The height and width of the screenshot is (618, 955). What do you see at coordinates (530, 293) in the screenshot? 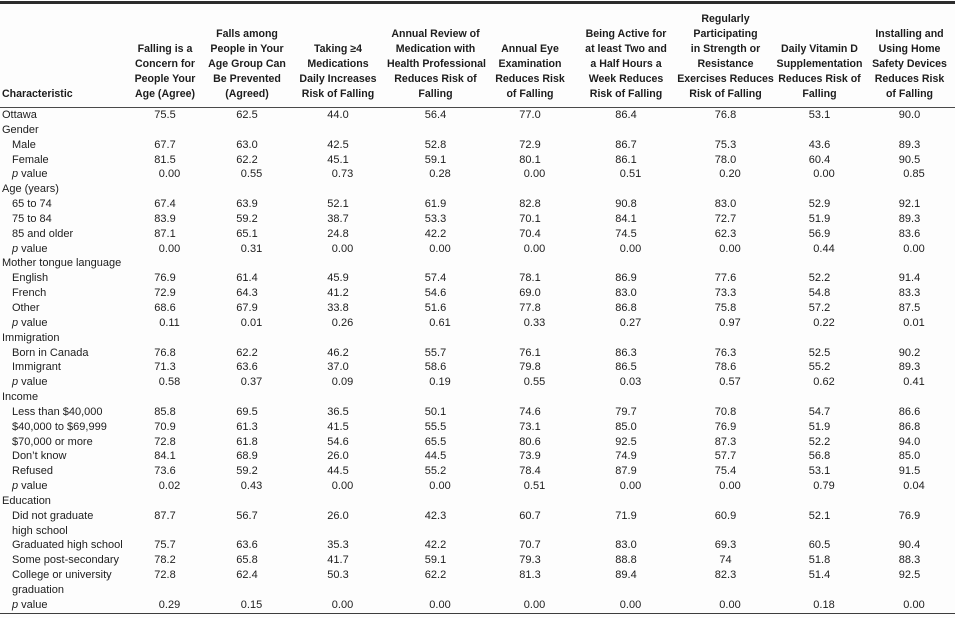
I see `value-cell: 69.0` at bounding box center [530, 293].